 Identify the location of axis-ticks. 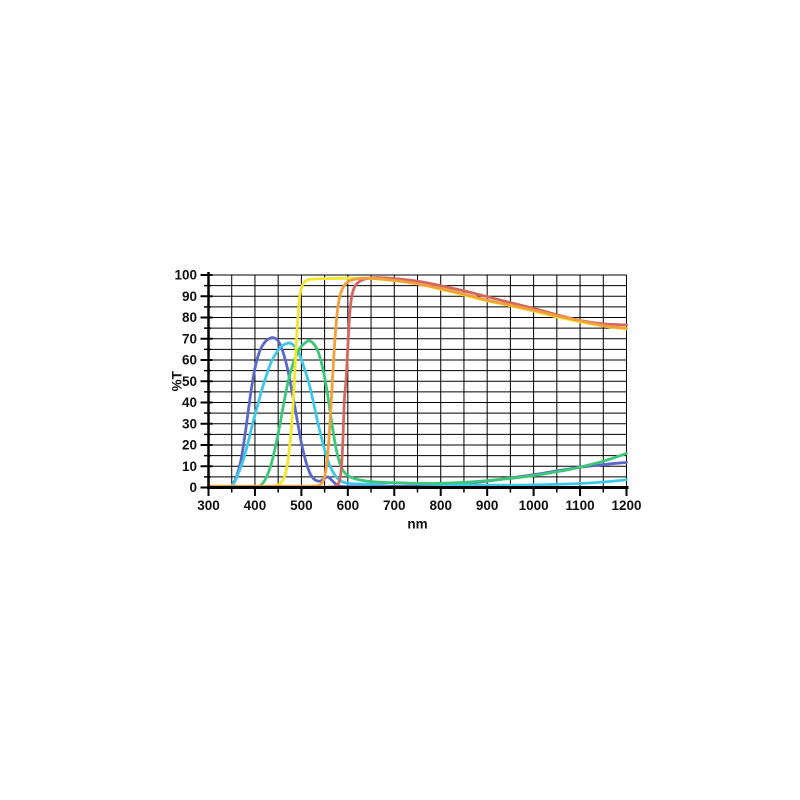
(414, 385).